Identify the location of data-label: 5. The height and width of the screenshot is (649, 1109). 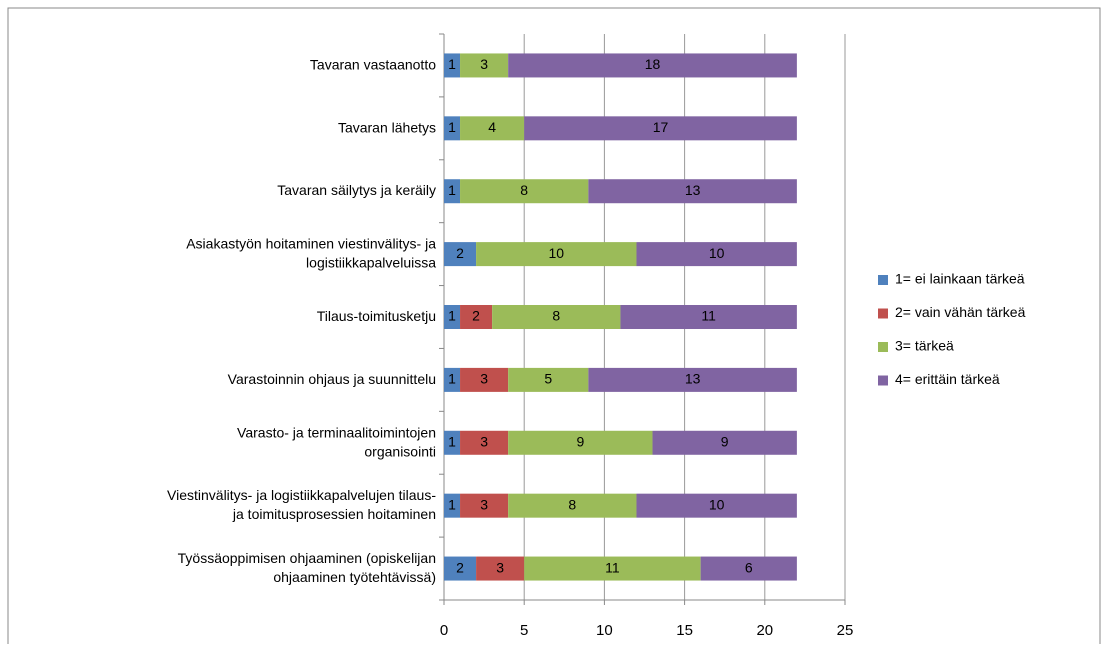
(548, 379).